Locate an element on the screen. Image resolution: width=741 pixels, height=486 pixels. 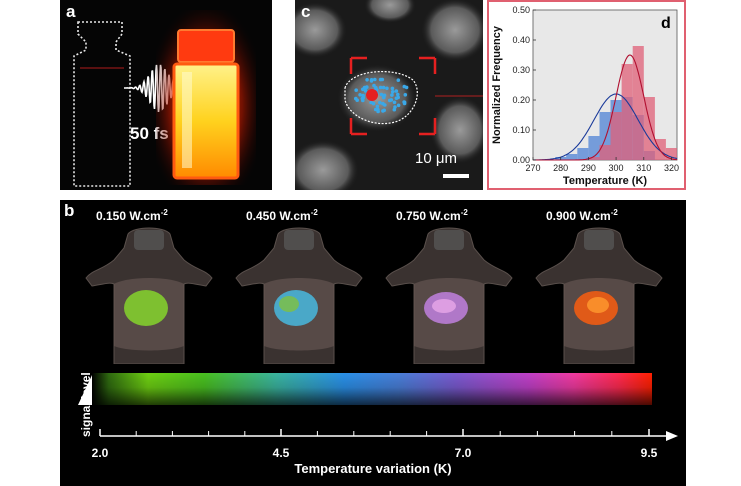
x-tick-label: 320 is located at coordinates (671, 168).